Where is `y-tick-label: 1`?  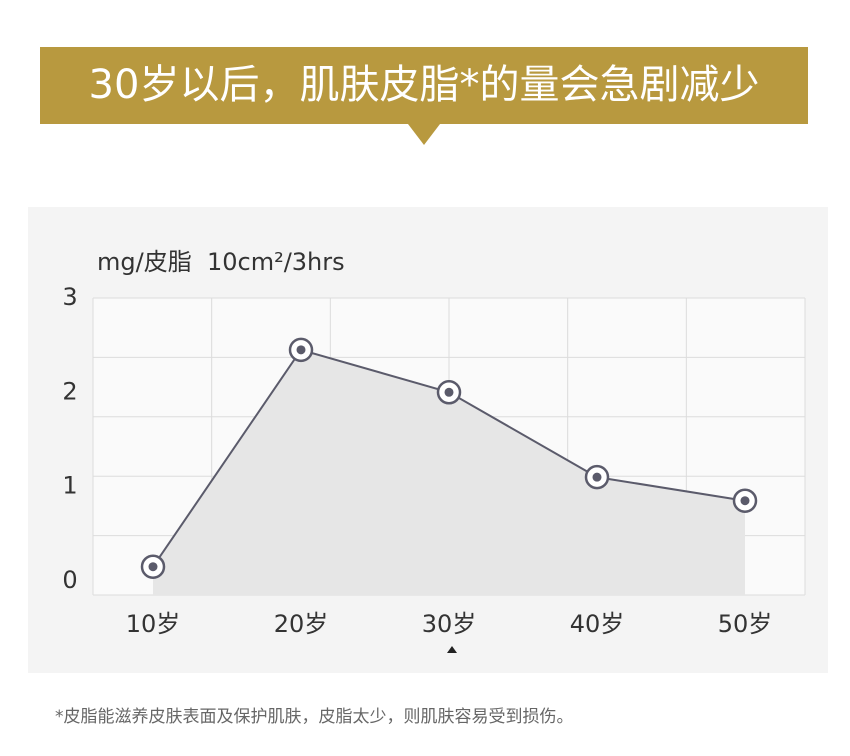
y-tick-label: 1 is located at coordinates (69, 486).